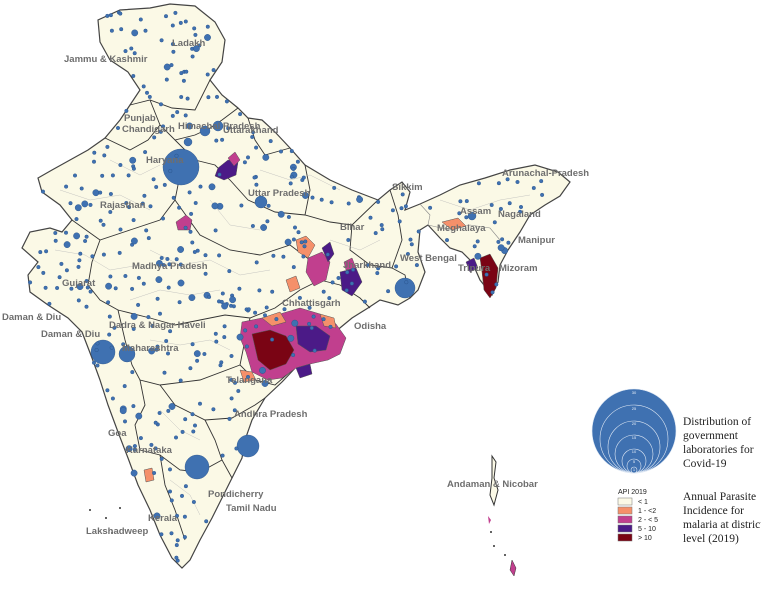 The image size is (761, 597). Describe the element at coordinates (251, 508) in the screenshot. I see `state-label: Tamil Nadu` at that location.